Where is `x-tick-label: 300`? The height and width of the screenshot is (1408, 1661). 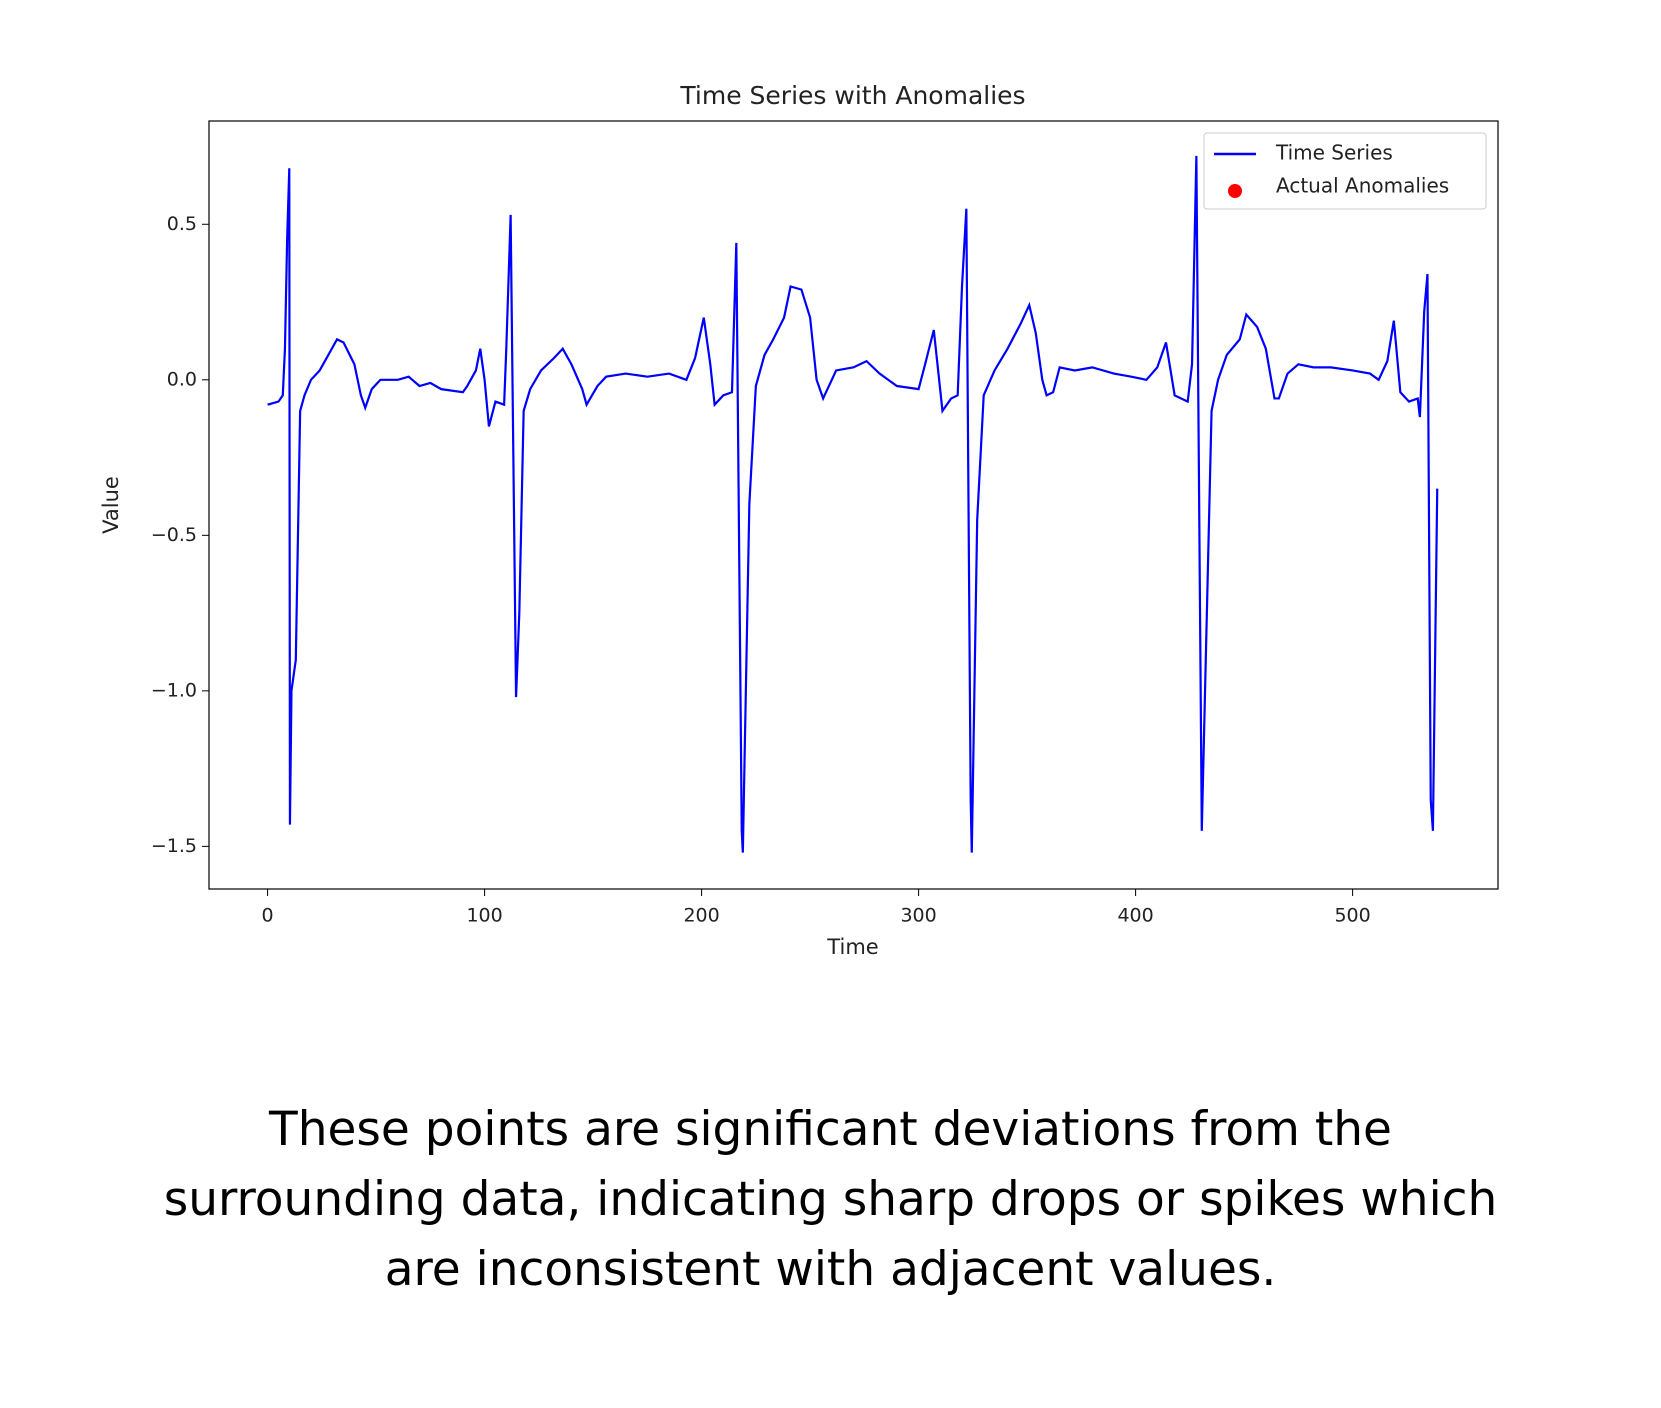
x-tick-label: 300 is located at coordinates (918, 916).